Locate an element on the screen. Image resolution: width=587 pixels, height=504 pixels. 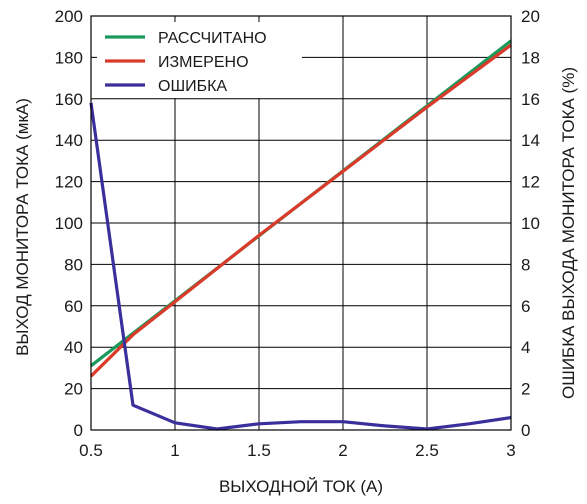
y-right-tick-label: 18 is located at coordinates (530, 57).